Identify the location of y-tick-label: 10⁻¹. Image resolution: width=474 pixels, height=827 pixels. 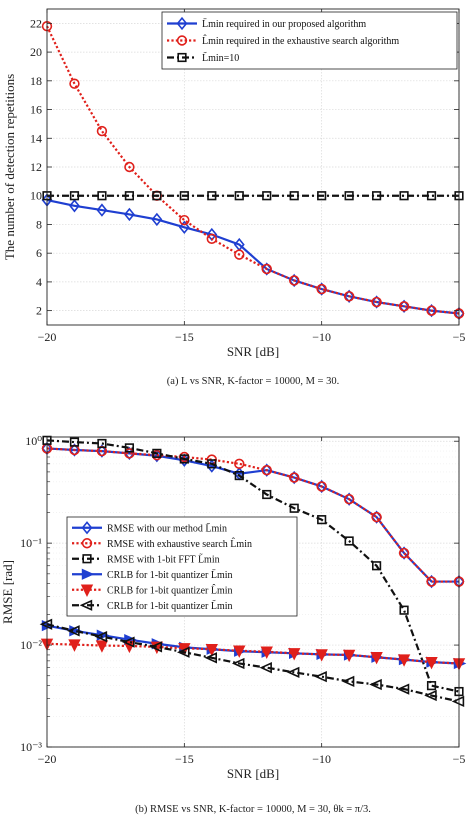
(31, 543).